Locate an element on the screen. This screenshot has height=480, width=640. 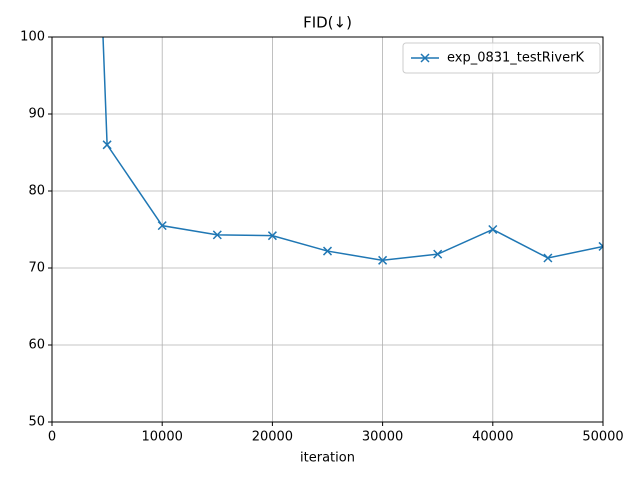
x-axis-label: iteration is located at coordinates (327, 458).